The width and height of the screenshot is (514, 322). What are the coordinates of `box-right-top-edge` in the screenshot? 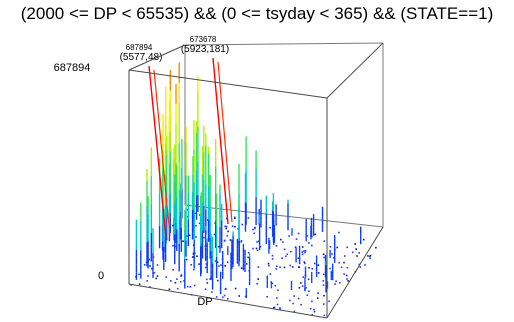 It's located at (355, 70).